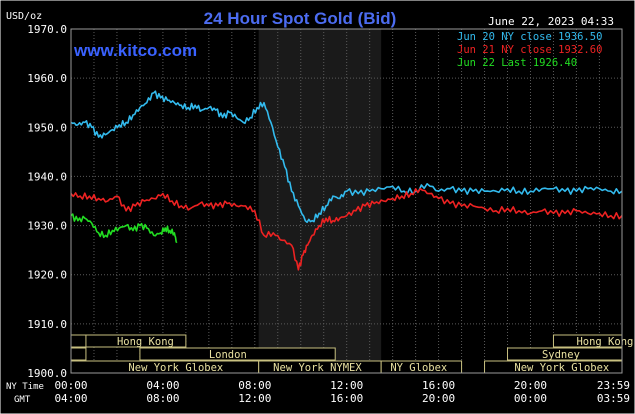 Image resolution: width=635 pixels, height=414 pixels. What do you see at coordinates (162, 385) in the screenshot?
I see `x-tick-label-ny: 04:00` at bounding box center [162, 385].